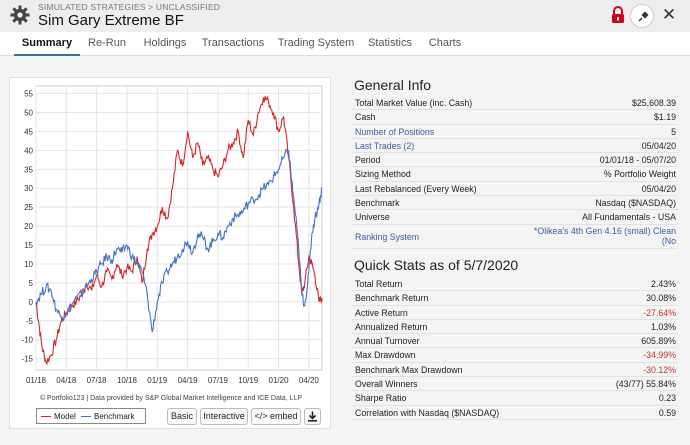 Image resolution: width=690 pixels, height=445 pixels. I want to click on general-info-value: Nasdaq ($NASDAQ), so click(635, 203).